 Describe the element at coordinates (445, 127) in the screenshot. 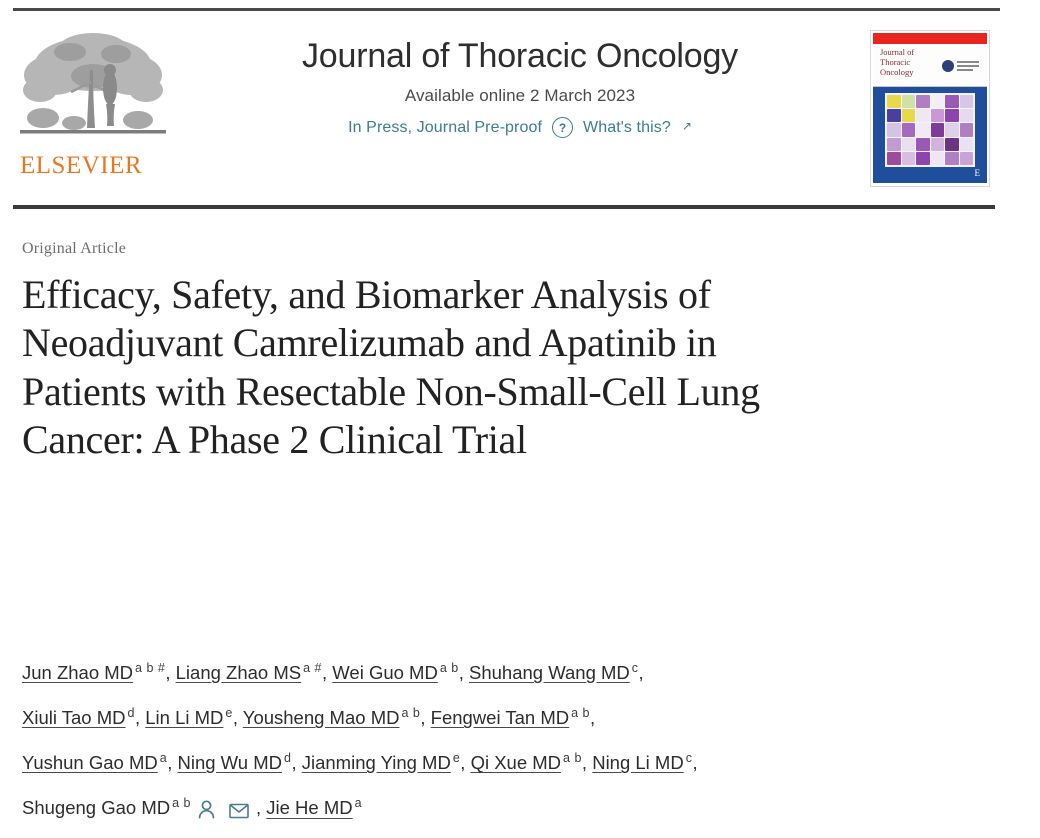

I see `status-badge: In Press, Journal Pre-proof` at that location.